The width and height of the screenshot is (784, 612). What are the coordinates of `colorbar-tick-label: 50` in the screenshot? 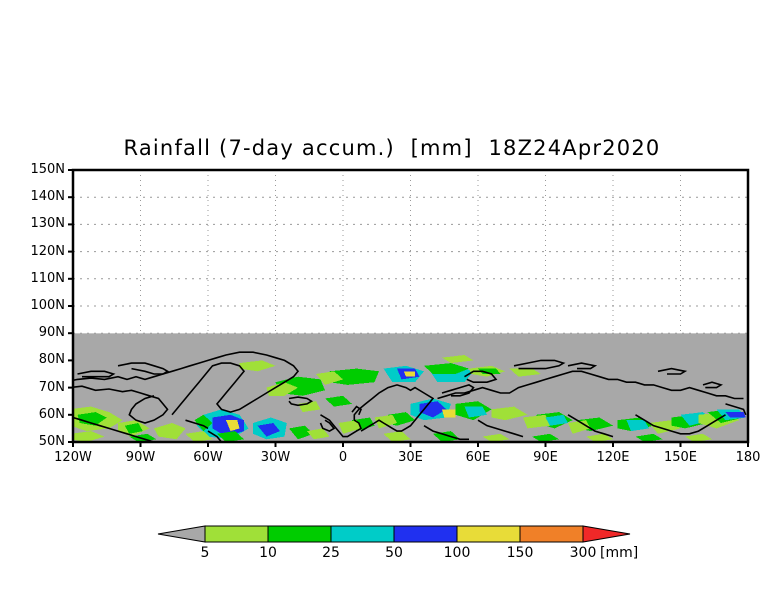 It's located at (394, 553).